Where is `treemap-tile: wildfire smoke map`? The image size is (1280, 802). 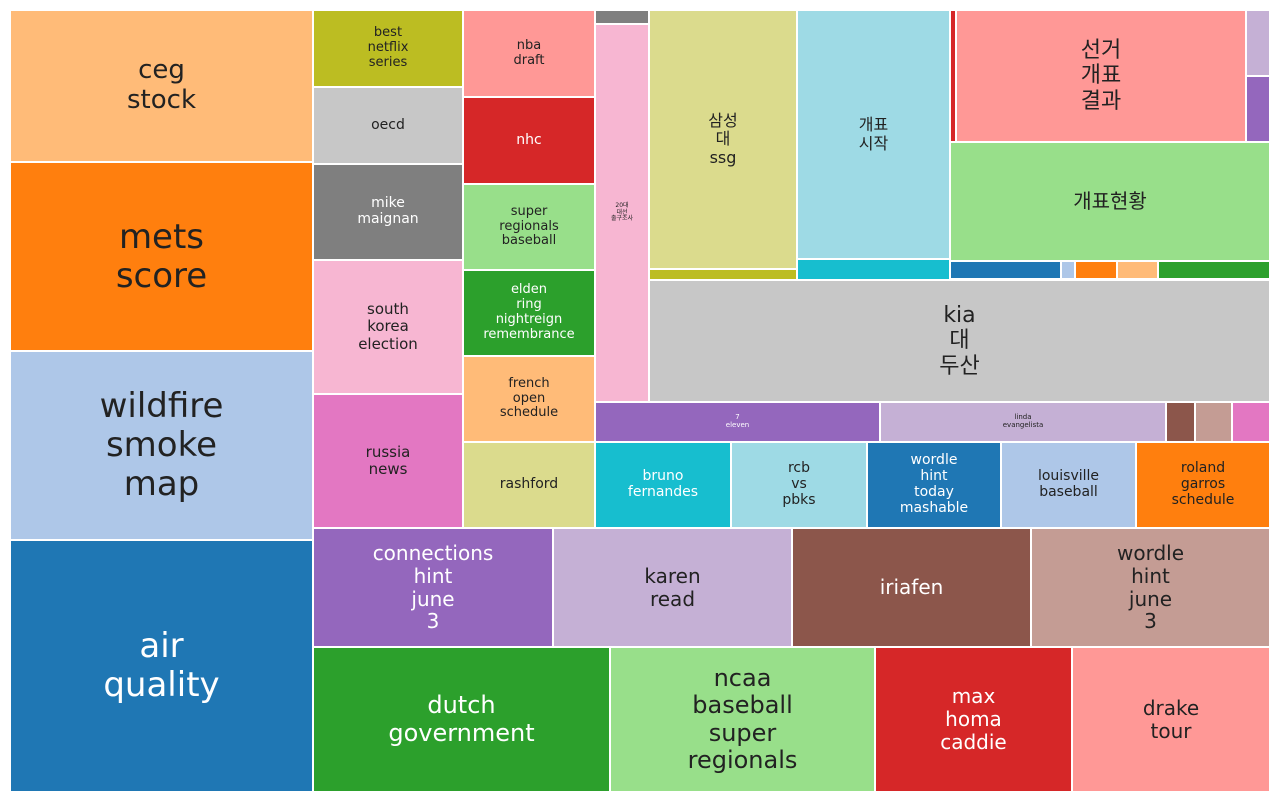
treemap-tile: wildfire smoke map is located at coordinates (161, 445).